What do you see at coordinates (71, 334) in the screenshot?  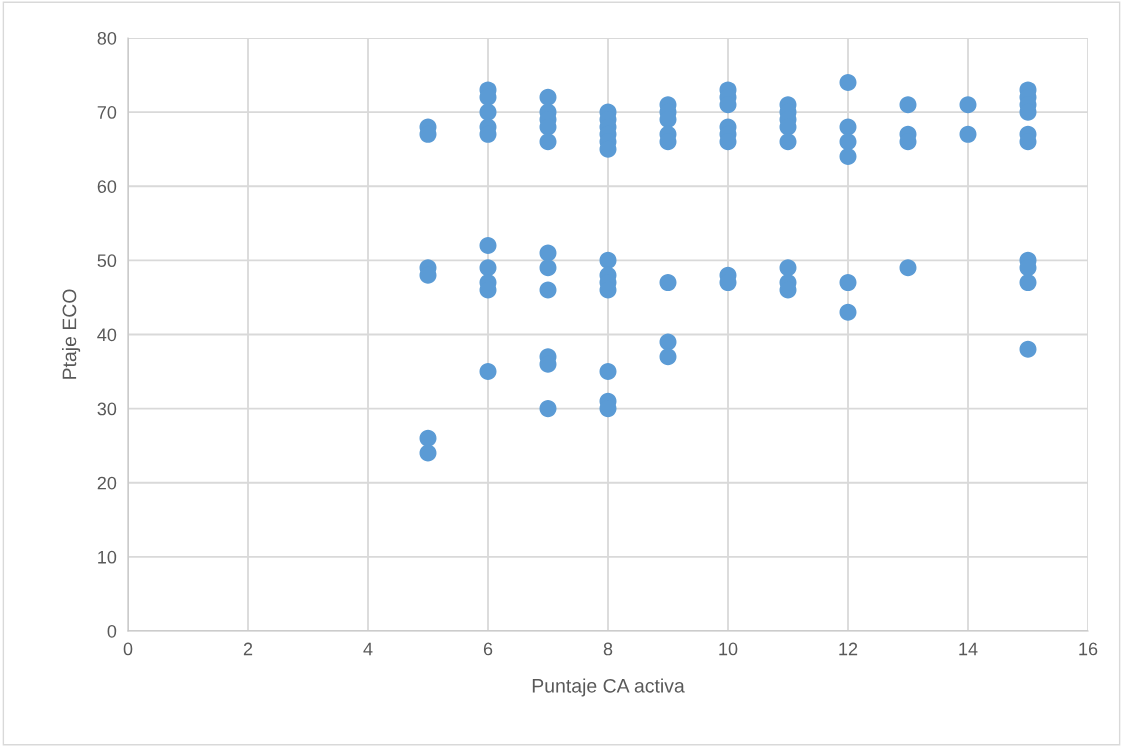 I see `y-axis-title: Ptaje ECO` at bounding box center [71, 334].